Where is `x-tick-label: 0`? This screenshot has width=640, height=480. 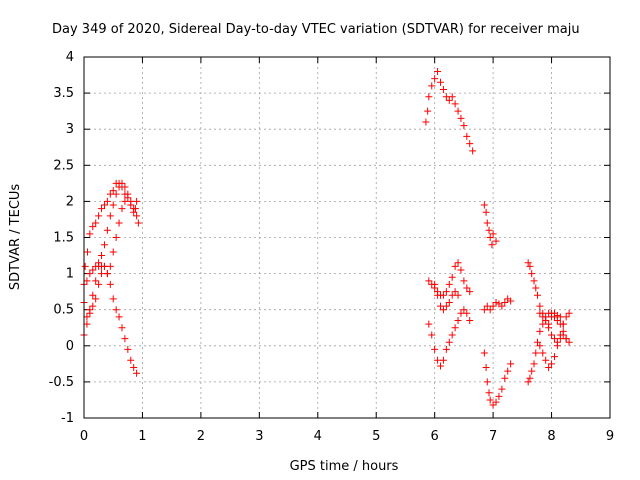 x-tick-label: 0 is located at coordinates (84, 436).